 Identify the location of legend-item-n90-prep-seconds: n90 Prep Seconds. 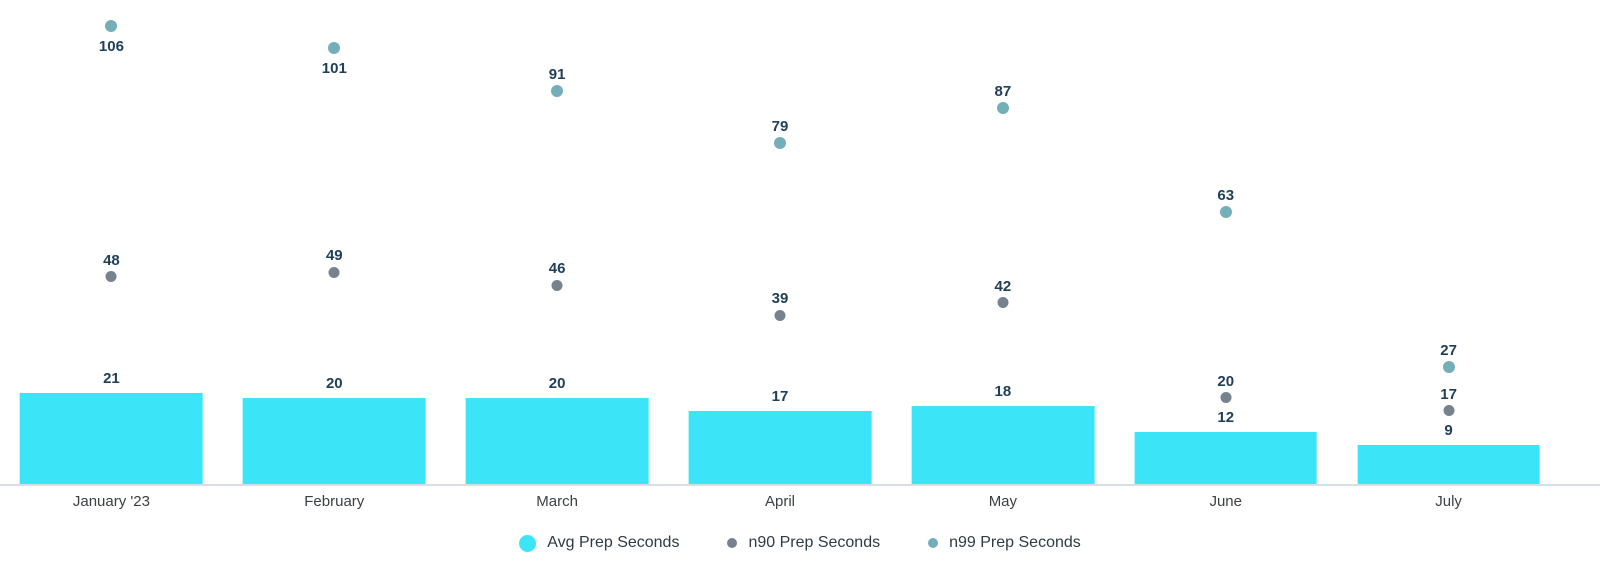
(803, 543).